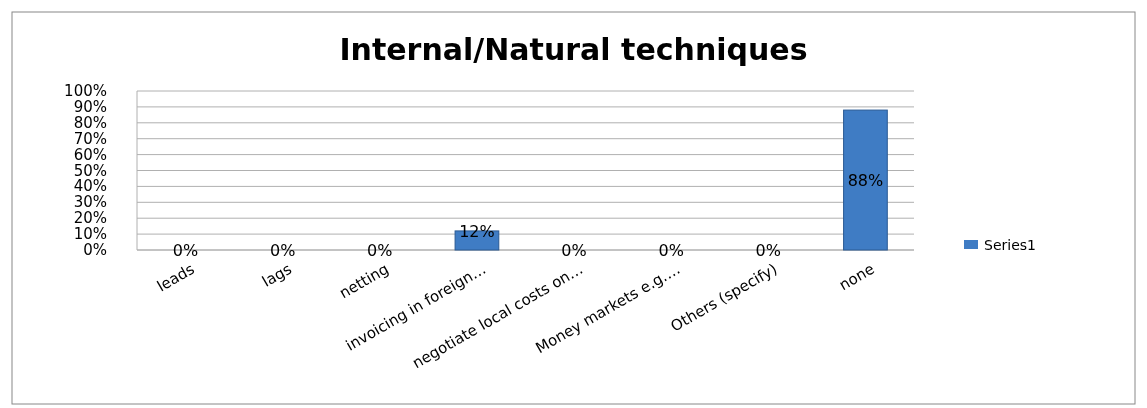 The height and width of the screenshot is (408, 1147). What do you see at coordinates (90, 186) in the screenshot?
I see `y-tick-label: 40%` at bounding box center [90, 186].